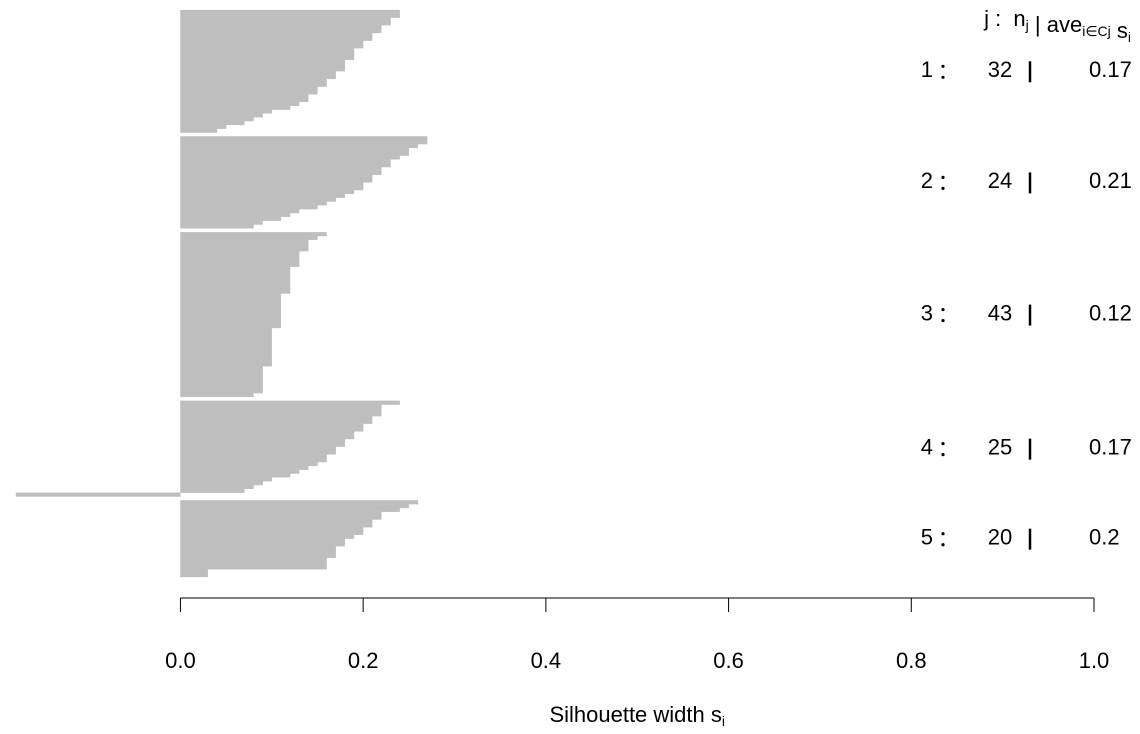 Image resolution: width=1140 pixels, height=734 pixels. What do you see at coordinates (927, 537) in the screenshot?
I see `cluster-label: 5` at bounding box center [927, 537].